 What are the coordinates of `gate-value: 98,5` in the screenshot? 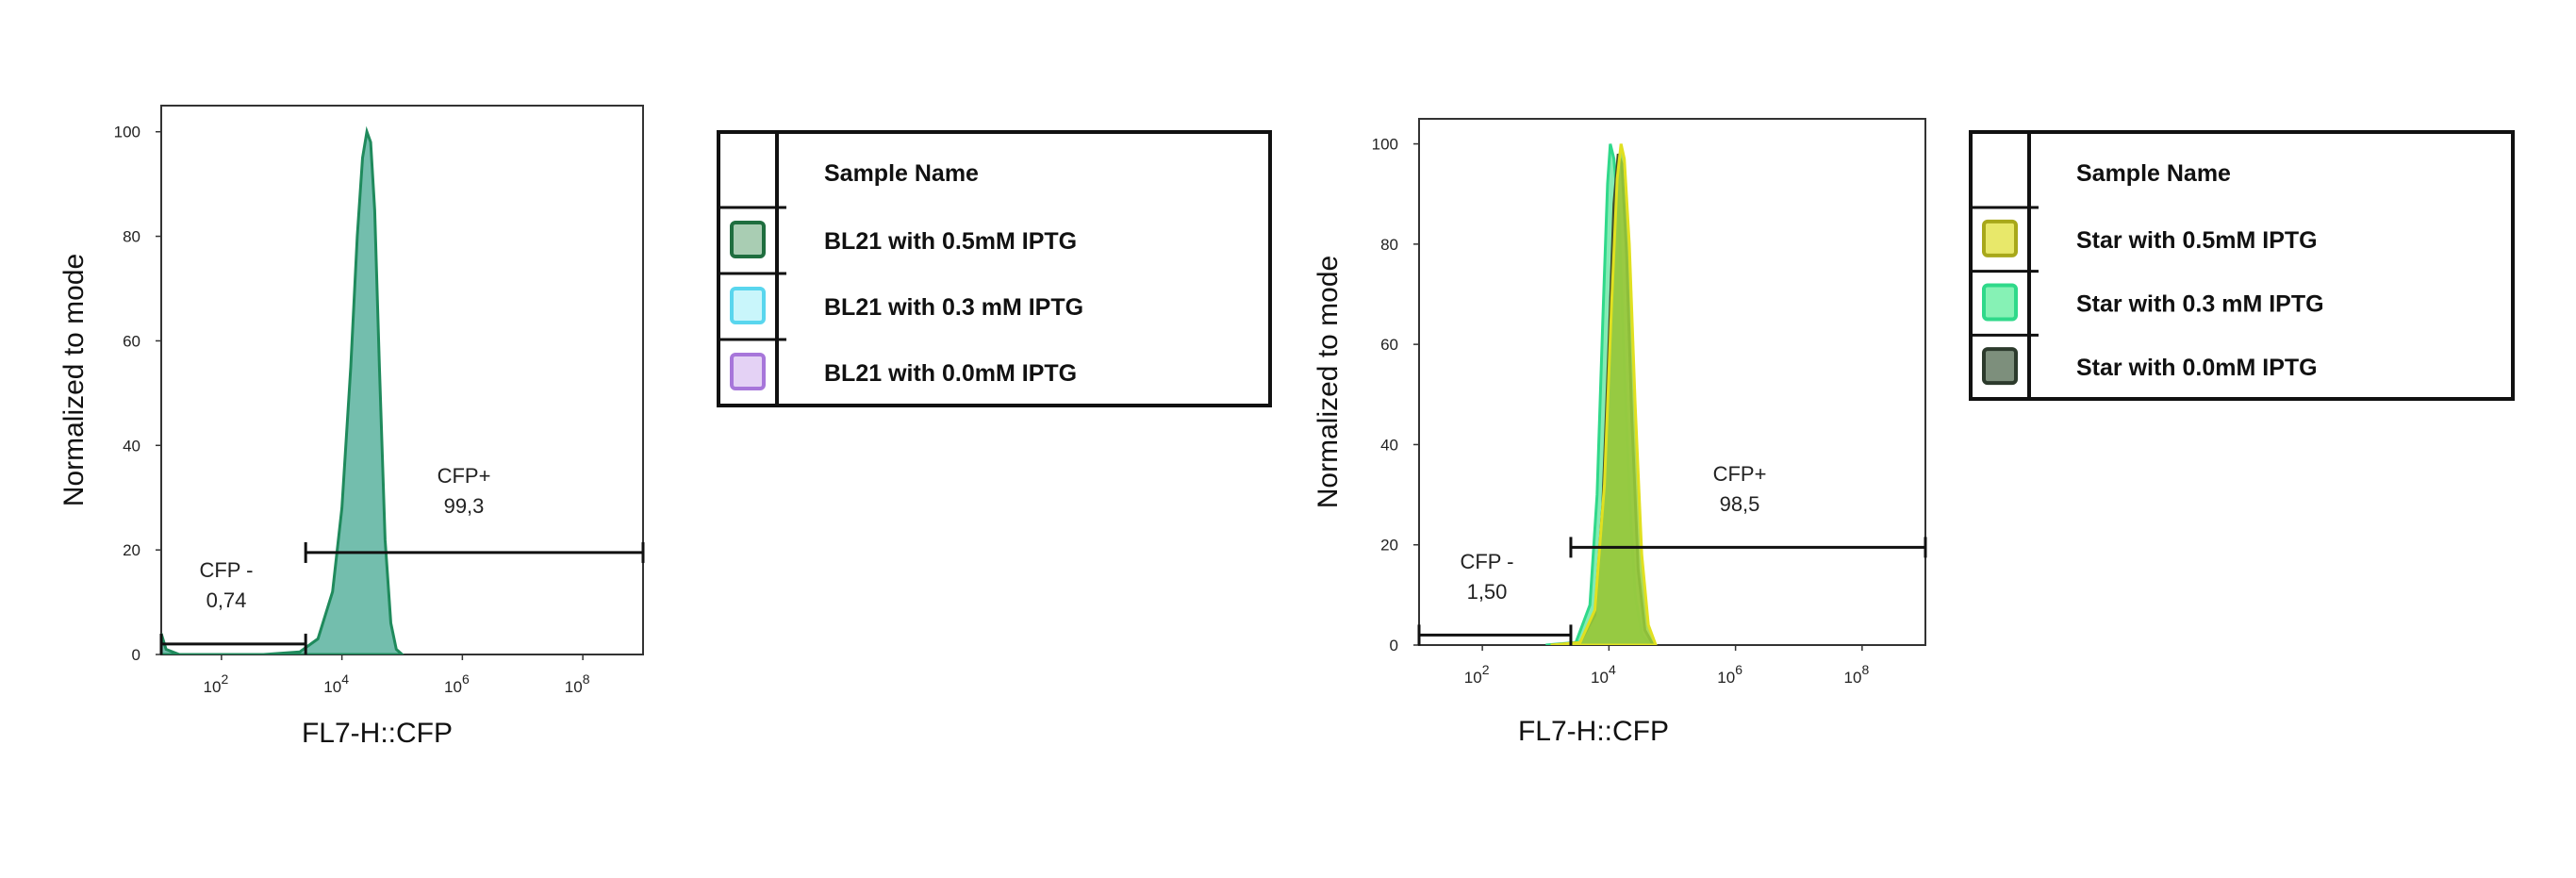 It's located at (1740, 504).